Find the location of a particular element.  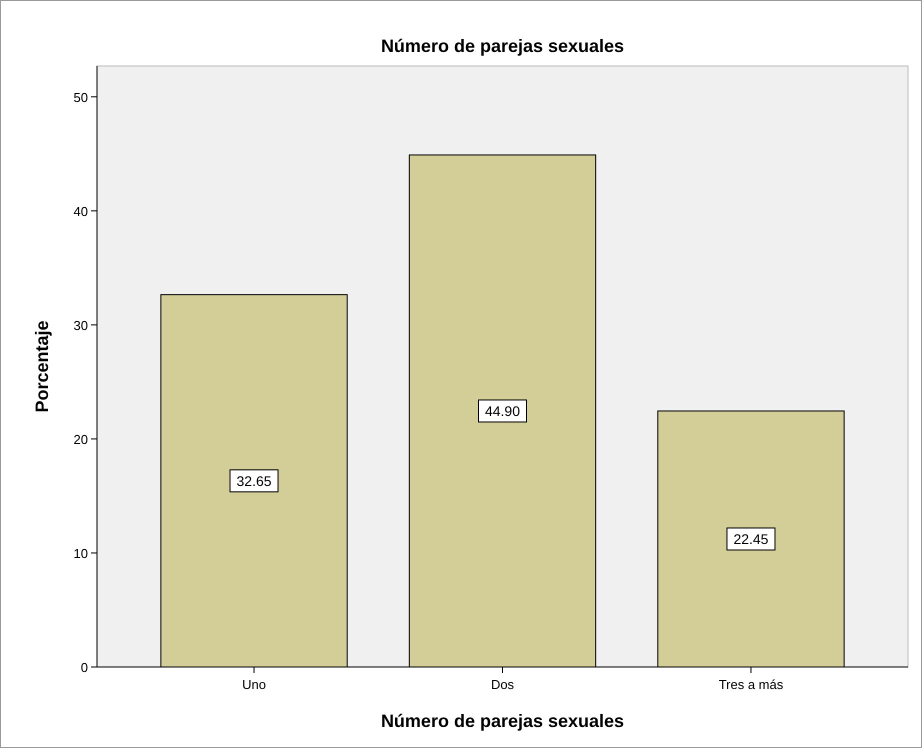

x-tick-label: Uno is located at coordinates (254, 684).